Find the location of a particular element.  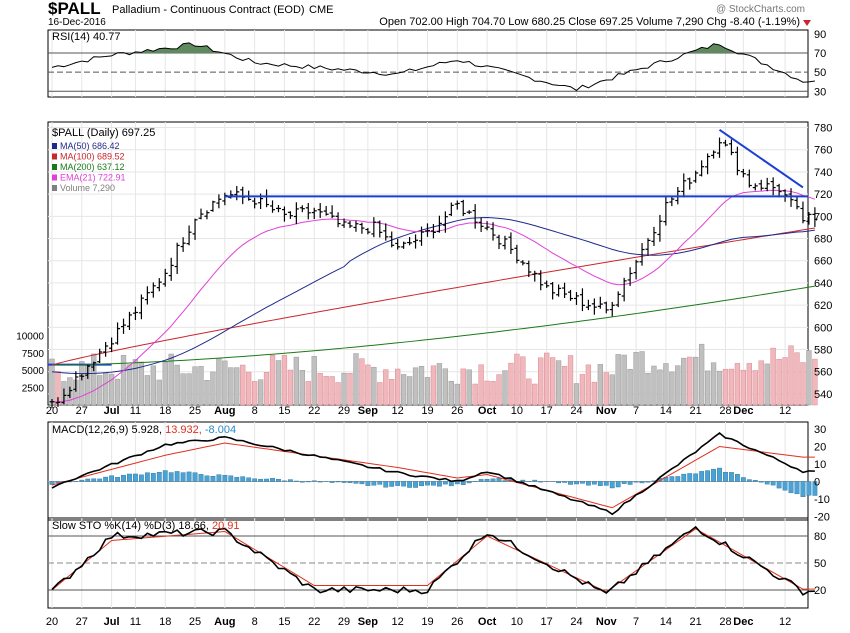

rsi-frame is located at coordinates (428, 63).